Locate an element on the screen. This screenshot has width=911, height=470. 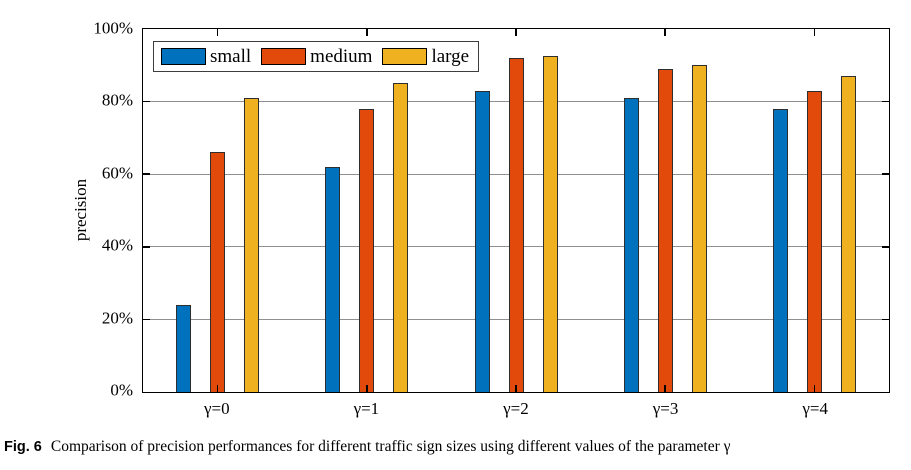
y-tick-label: 100% is located at coordinates (113, 28).